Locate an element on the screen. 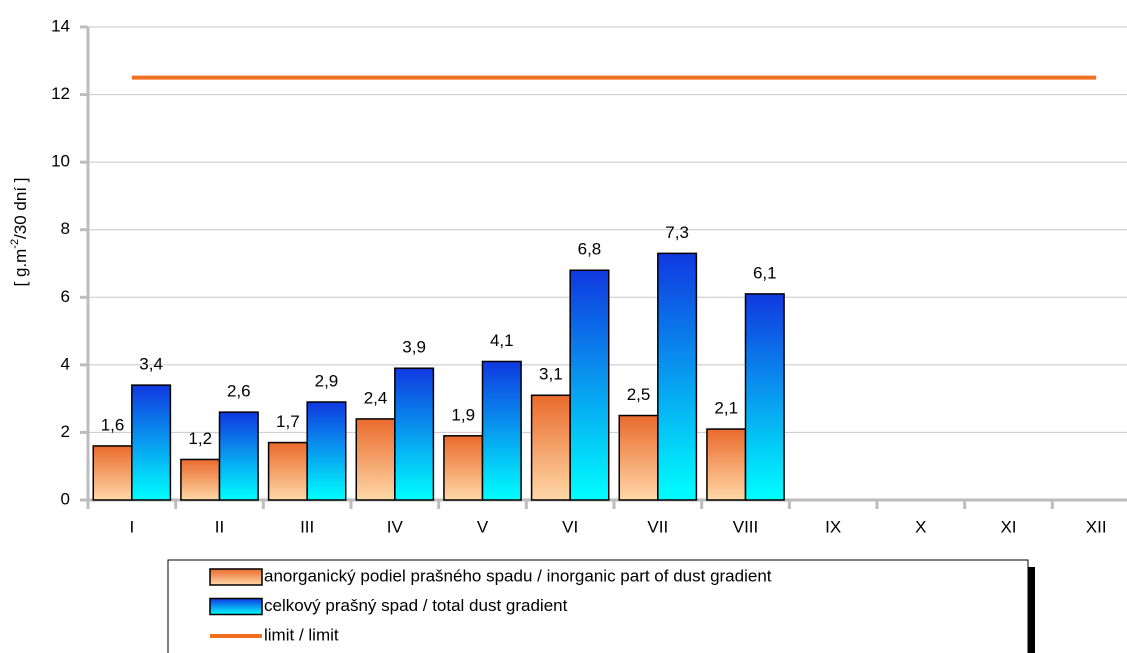 This screenshot has height=653, width=1127. data-label: 3,1 is located at coordinates (551, 374).